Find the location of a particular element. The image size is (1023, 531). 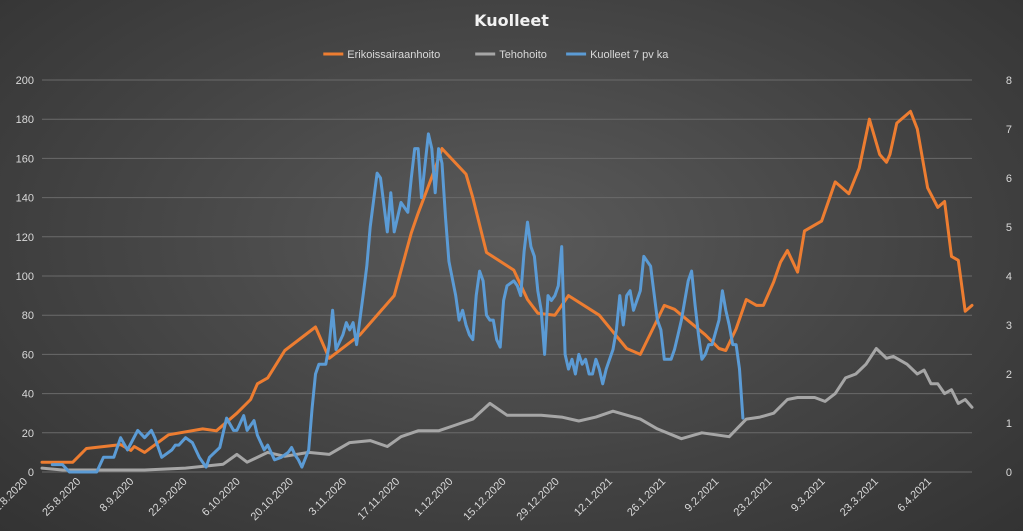

x-tick-label: 12.1.2021 is located at coordinates (593, 497).